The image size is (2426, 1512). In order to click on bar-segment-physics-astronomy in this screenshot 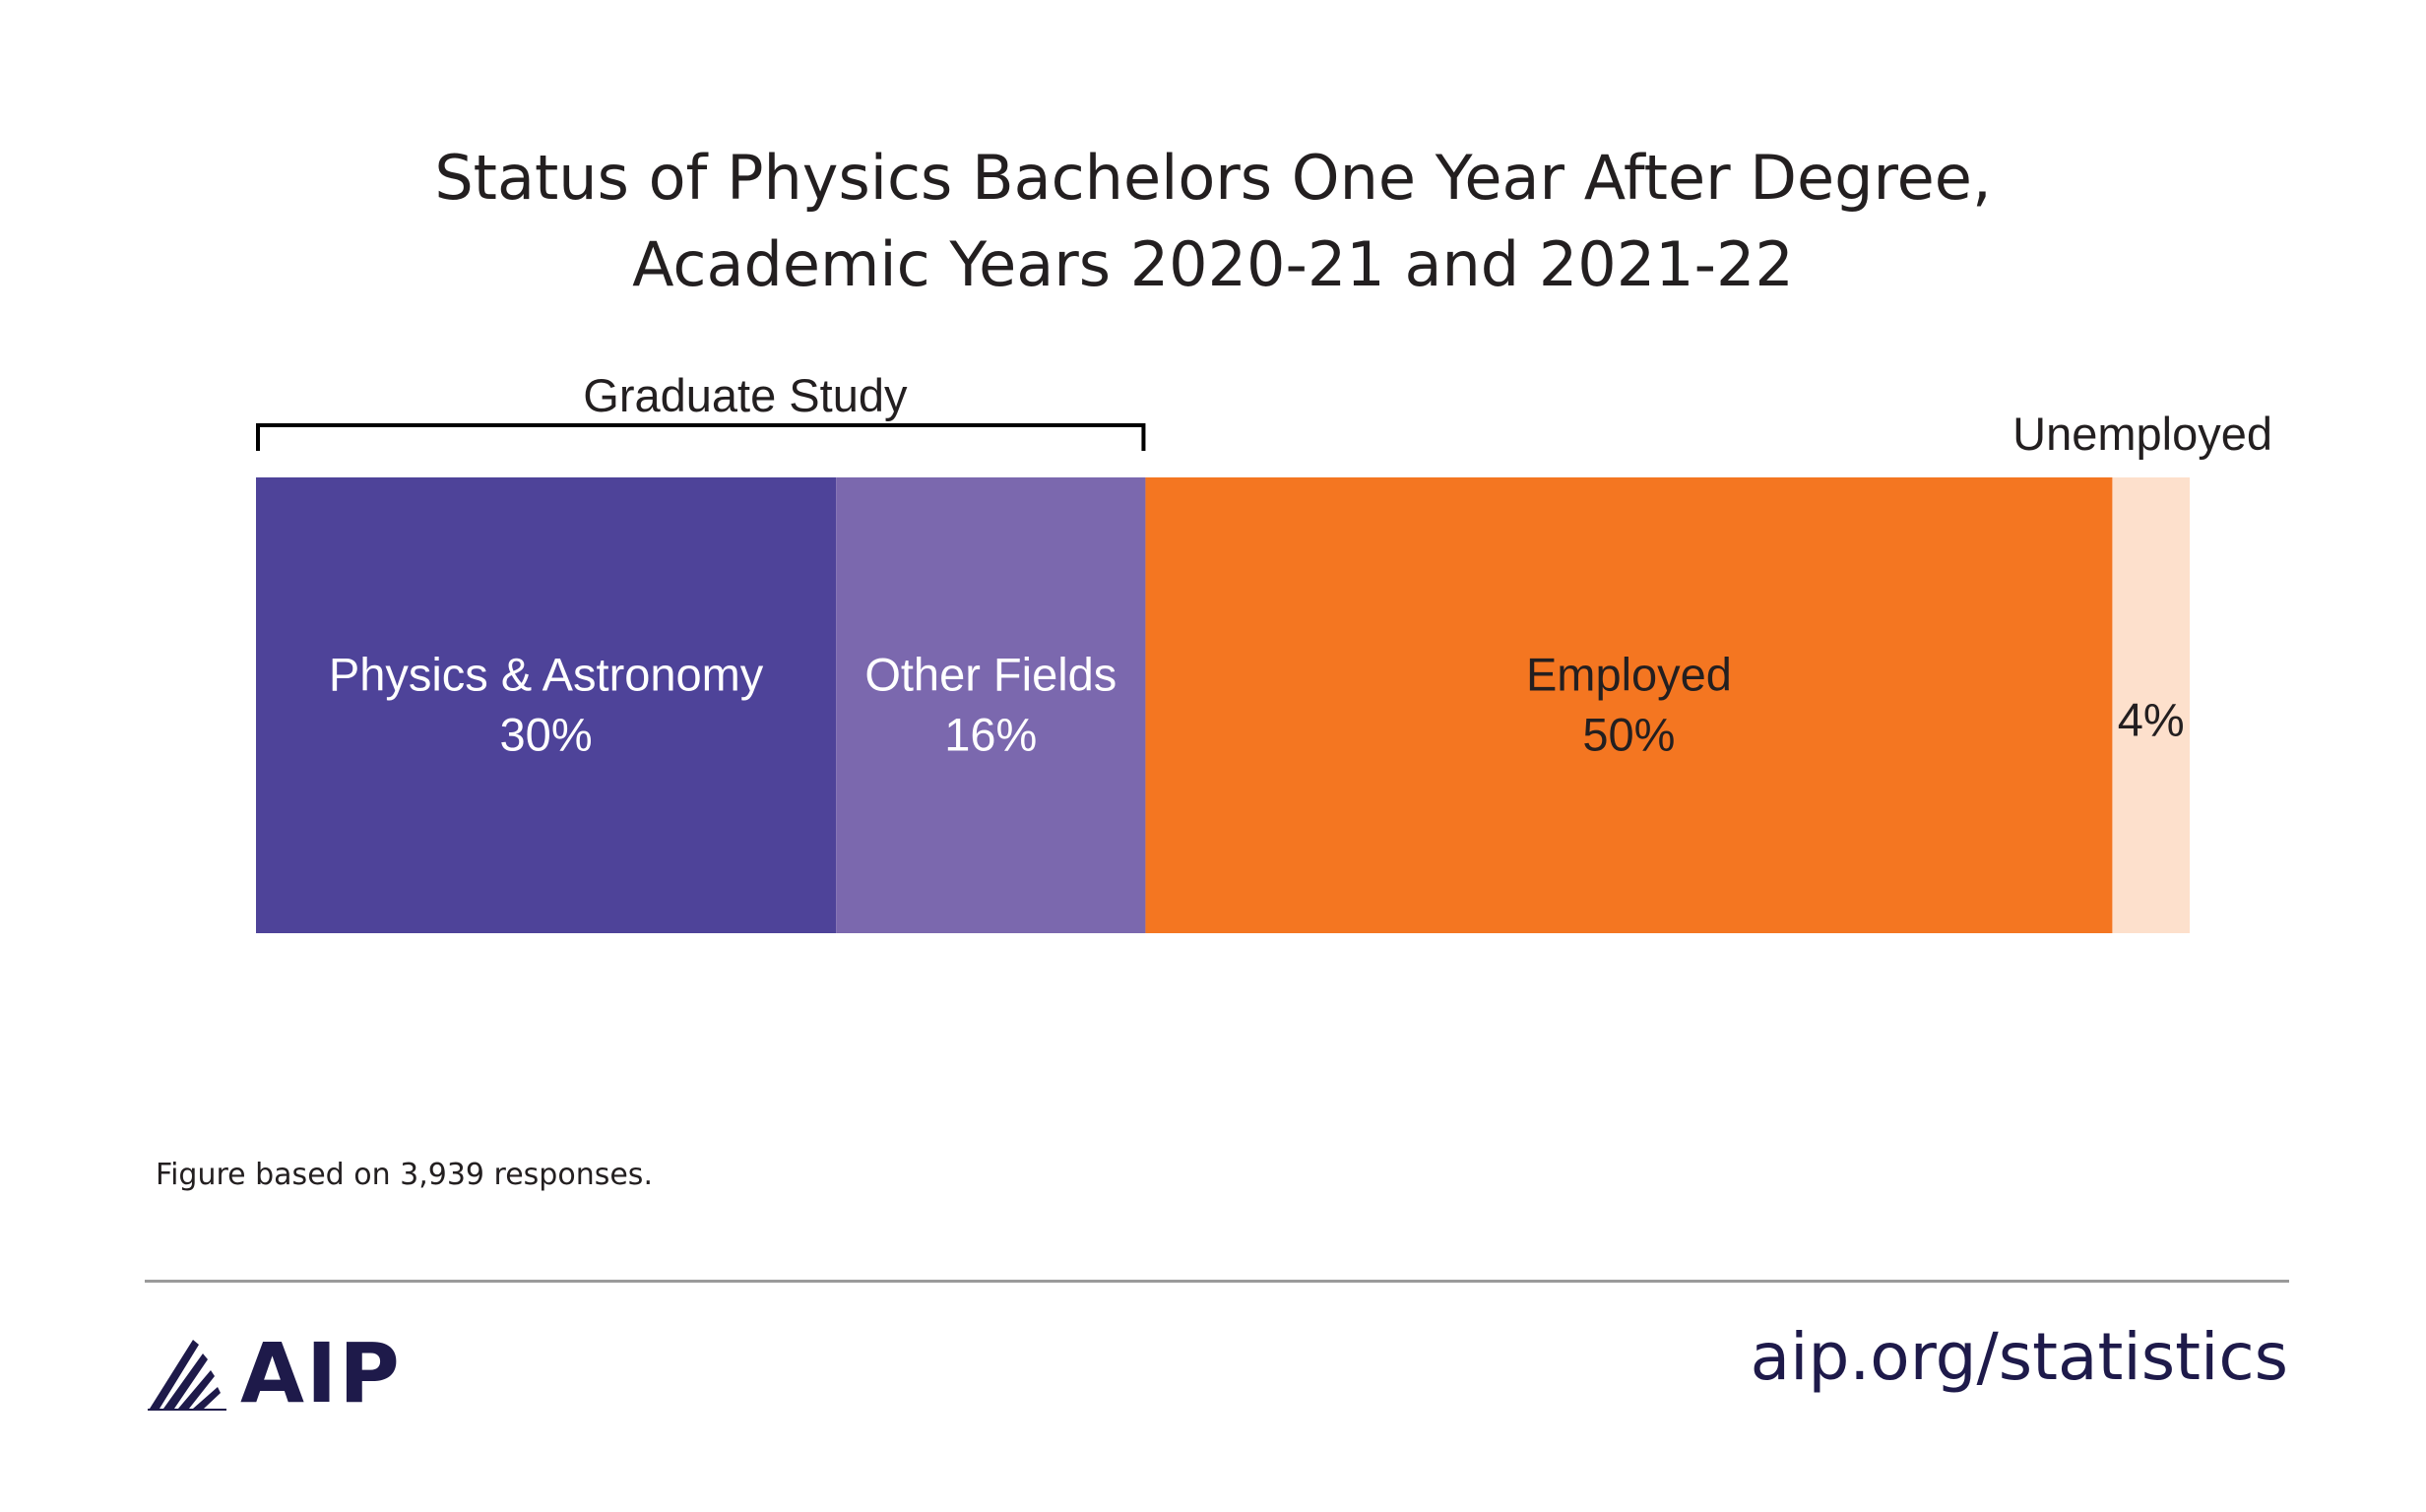, I will do `click(546, 705)`.